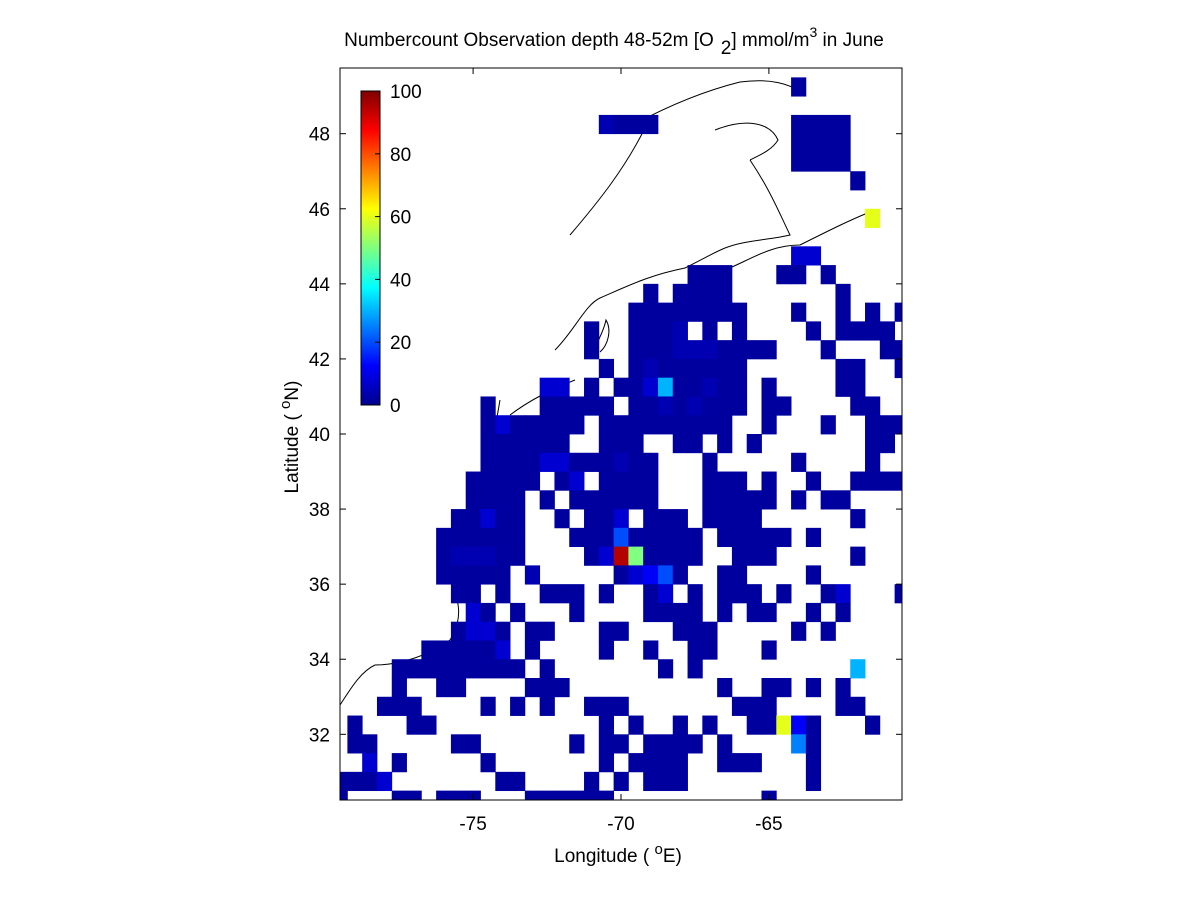  I want to click on y-tick-label: 46, so click(319, 210).